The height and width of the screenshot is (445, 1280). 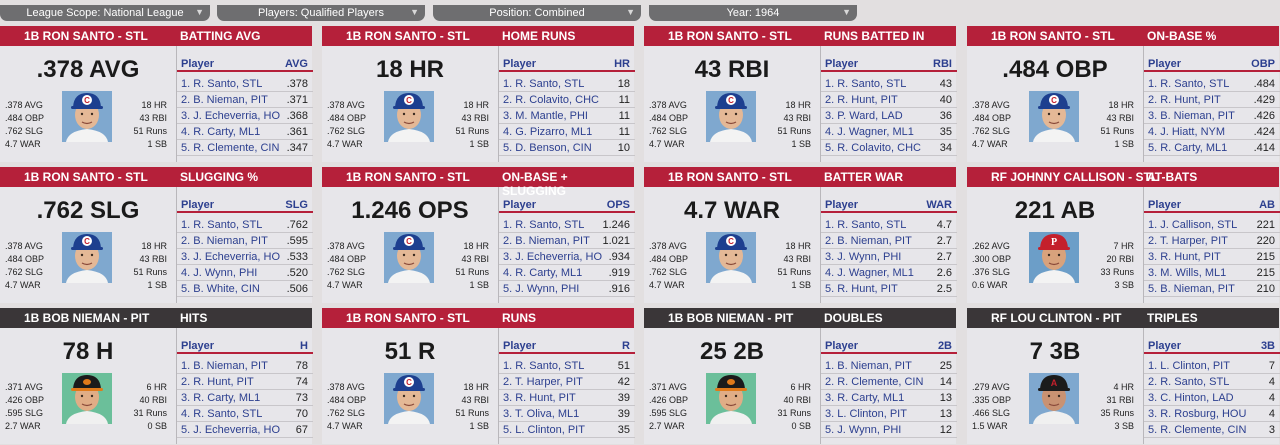 What do you see at coordinates (1187, 132) in the screenshot?
I see `row-player: 4. J. Hiatt, NYM` at bounding box center [1187, 132].